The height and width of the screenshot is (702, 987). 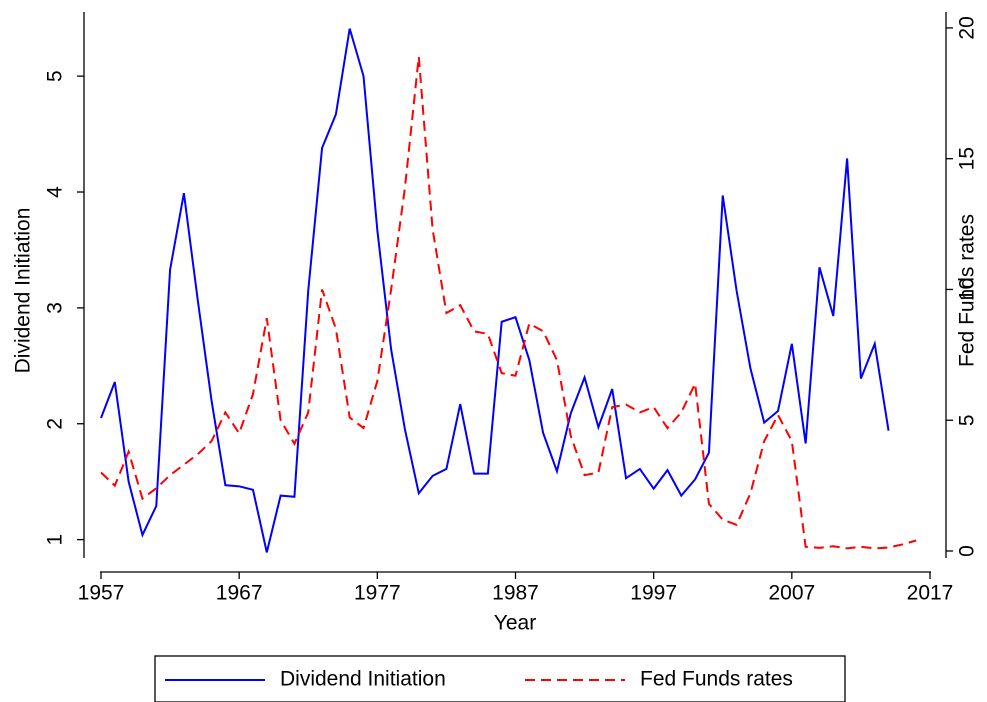 What do you see at coordinates (716, 679) in the screenshot?
I see `legend-label: Fed Funds rates` at bounding box center [716, 679].